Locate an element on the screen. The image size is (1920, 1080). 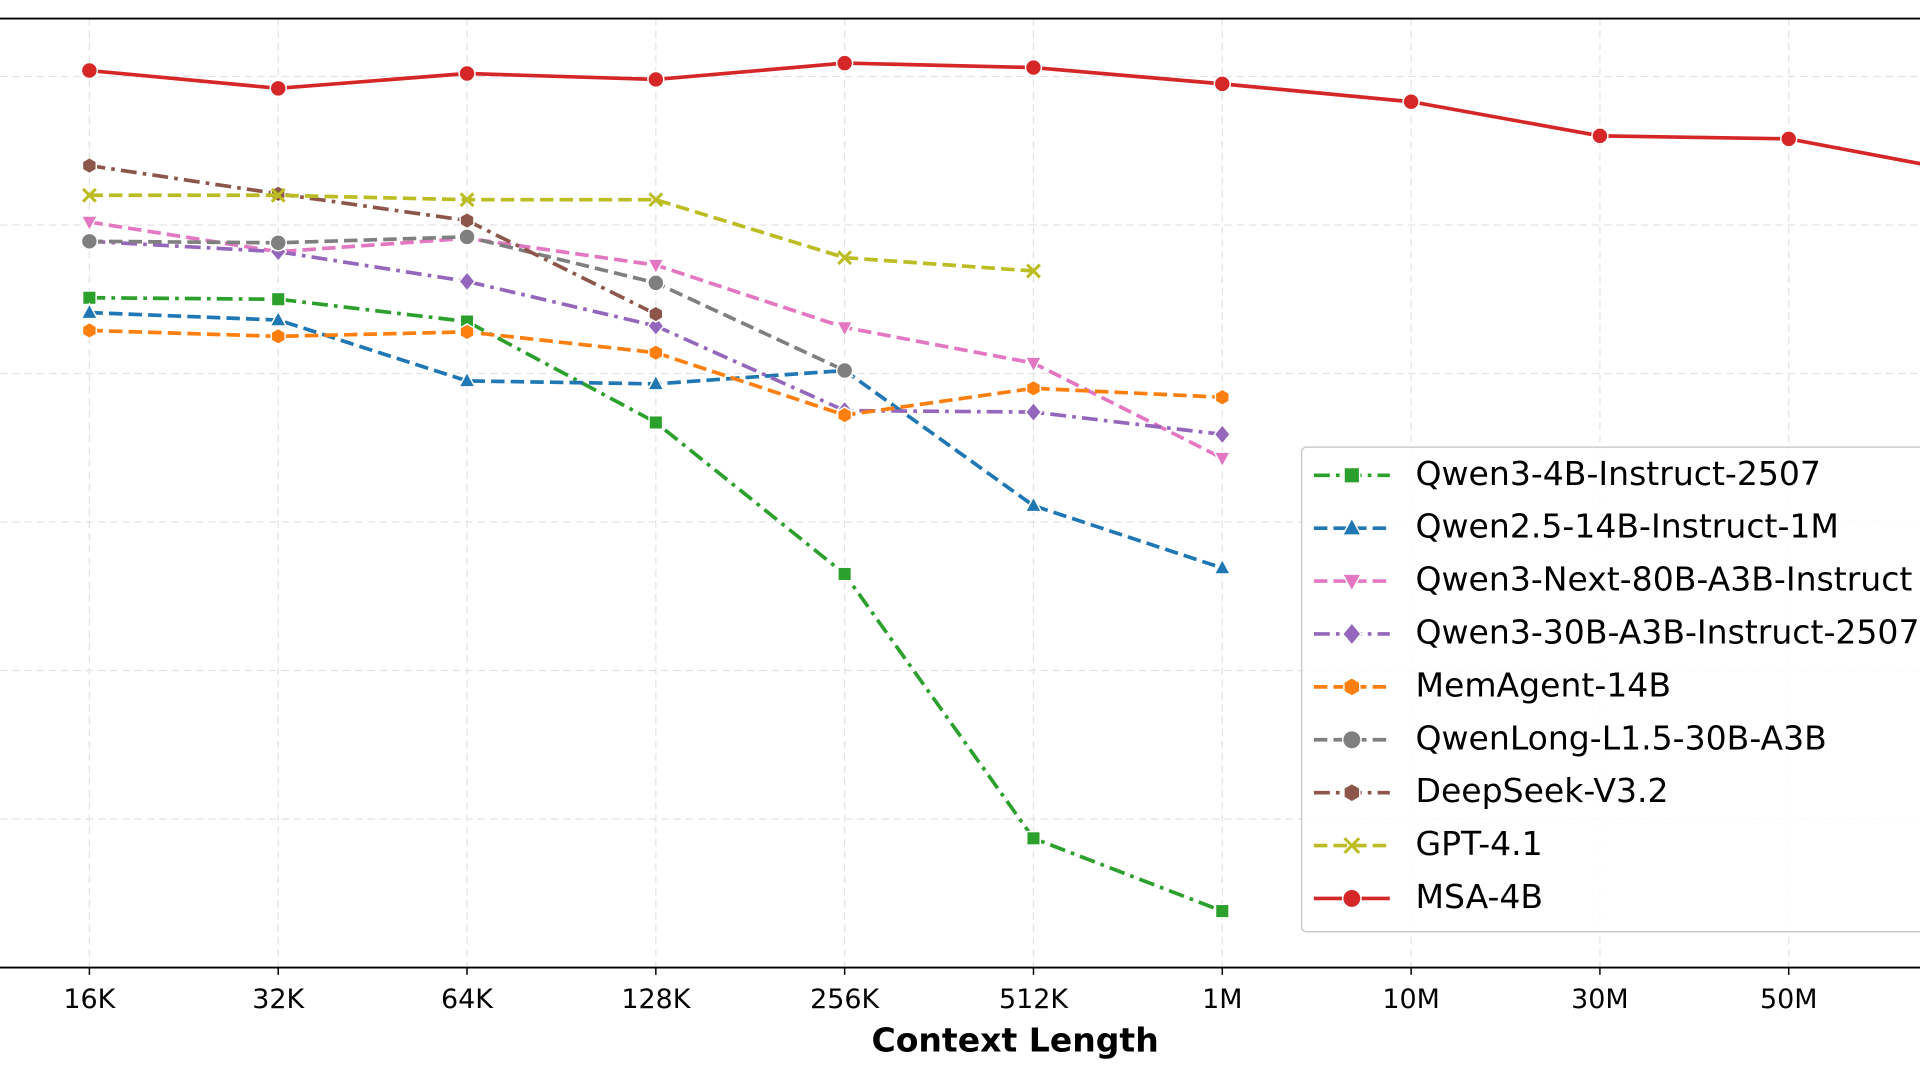
legend-label: MemAgent-14B is located at coordinates (1544, 684).